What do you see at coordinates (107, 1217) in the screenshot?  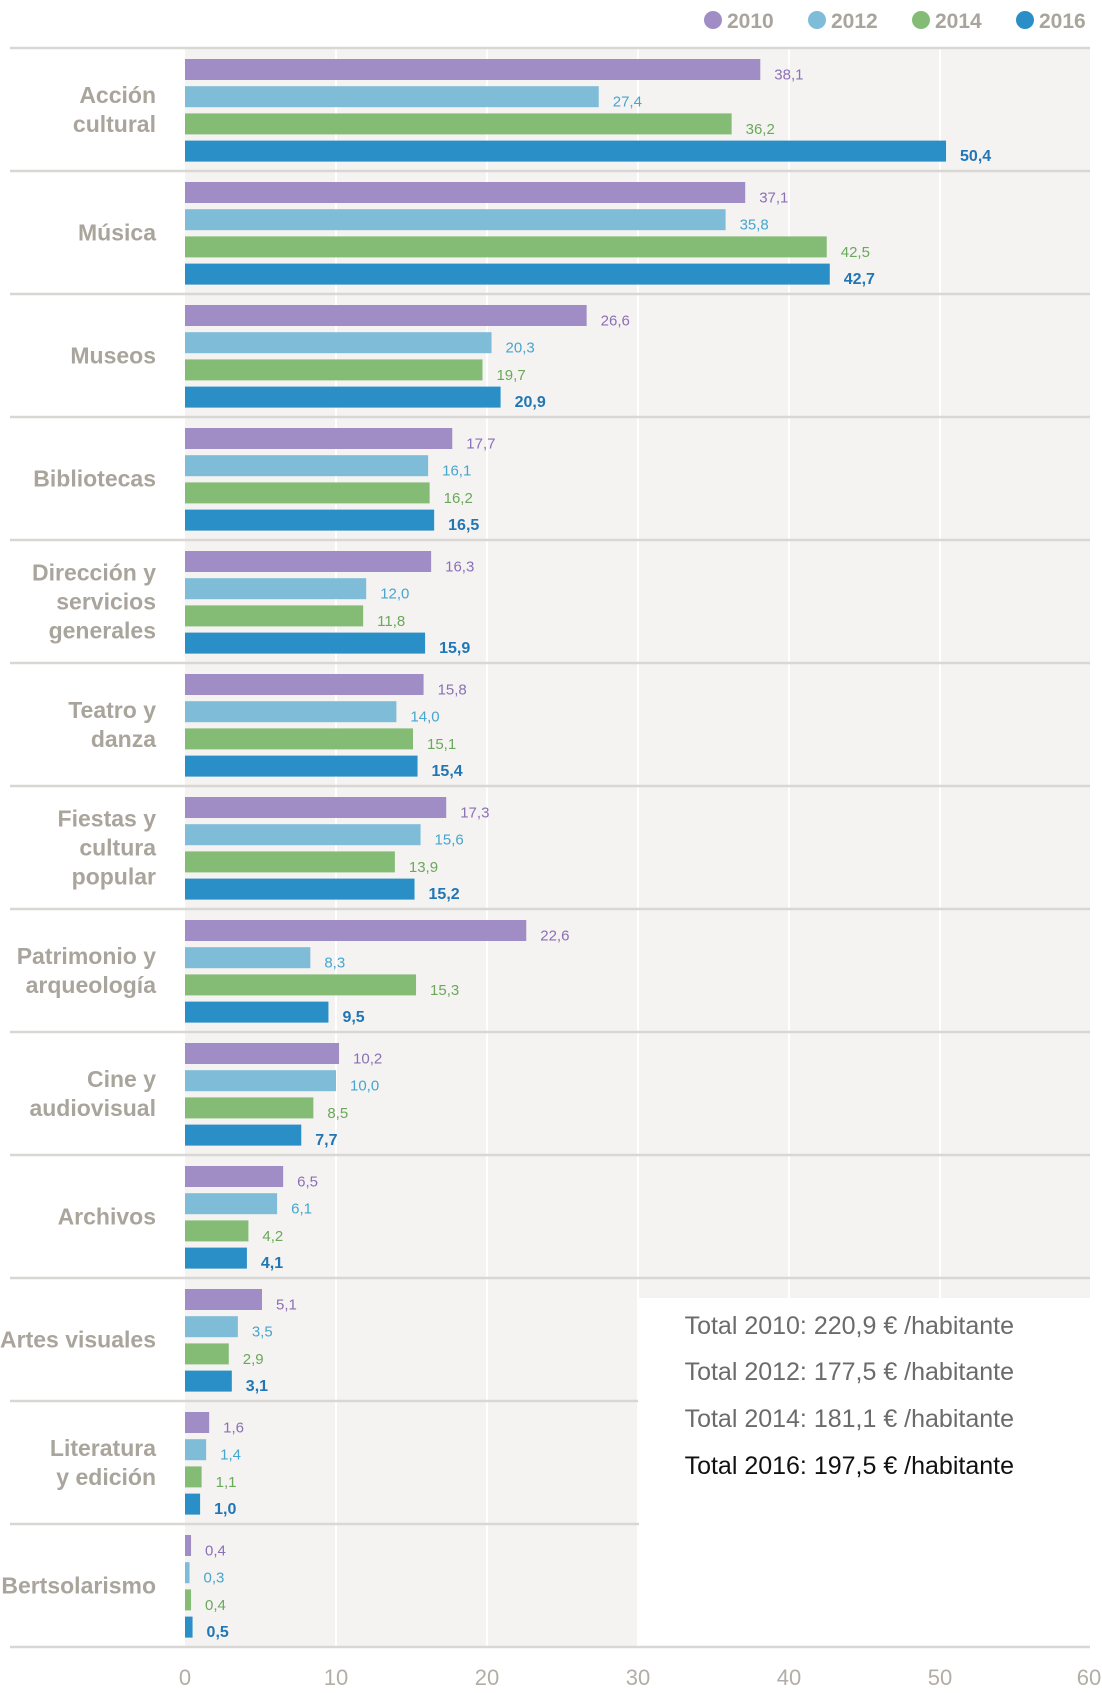 I see `category-label: Archivos` at bounding box center [107, 1217].